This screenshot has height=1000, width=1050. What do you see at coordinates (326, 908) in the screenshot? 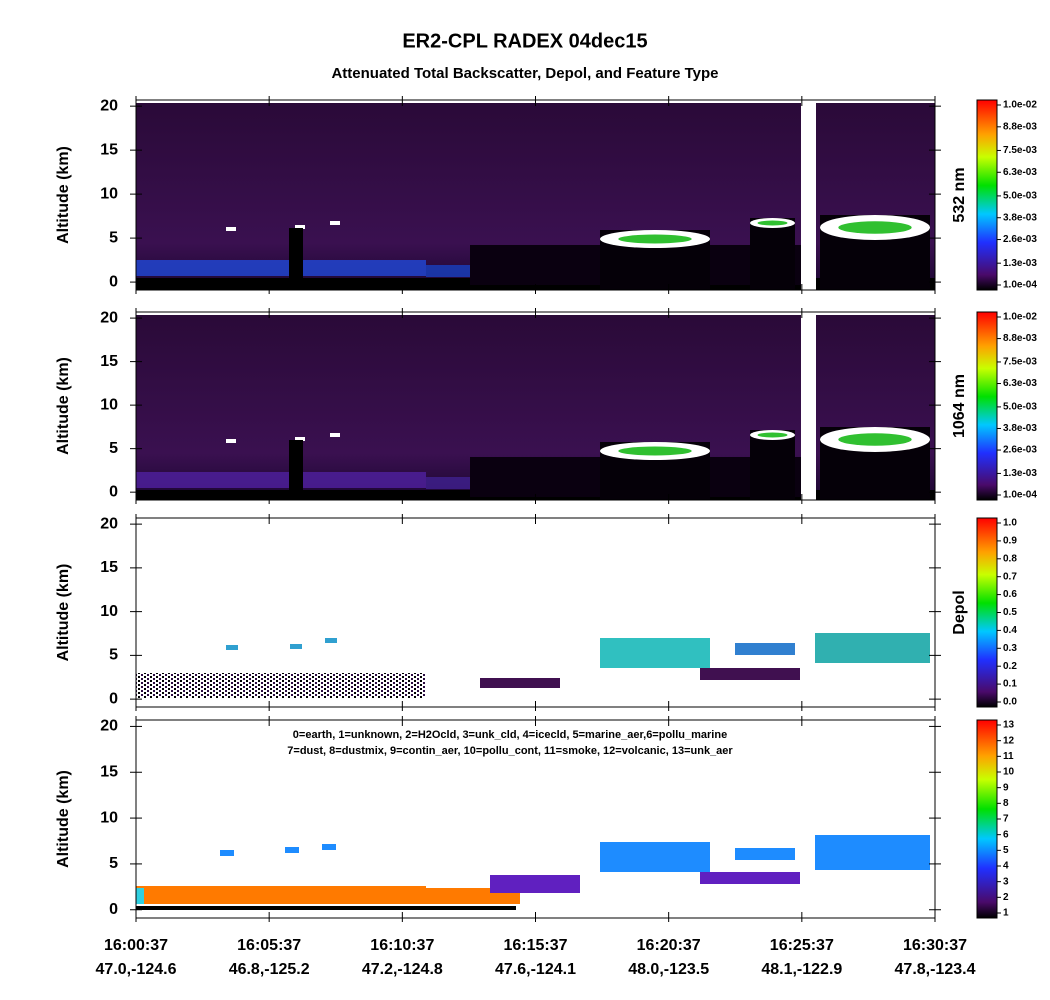
I see `type-earth` at bounding box center [326, 908].